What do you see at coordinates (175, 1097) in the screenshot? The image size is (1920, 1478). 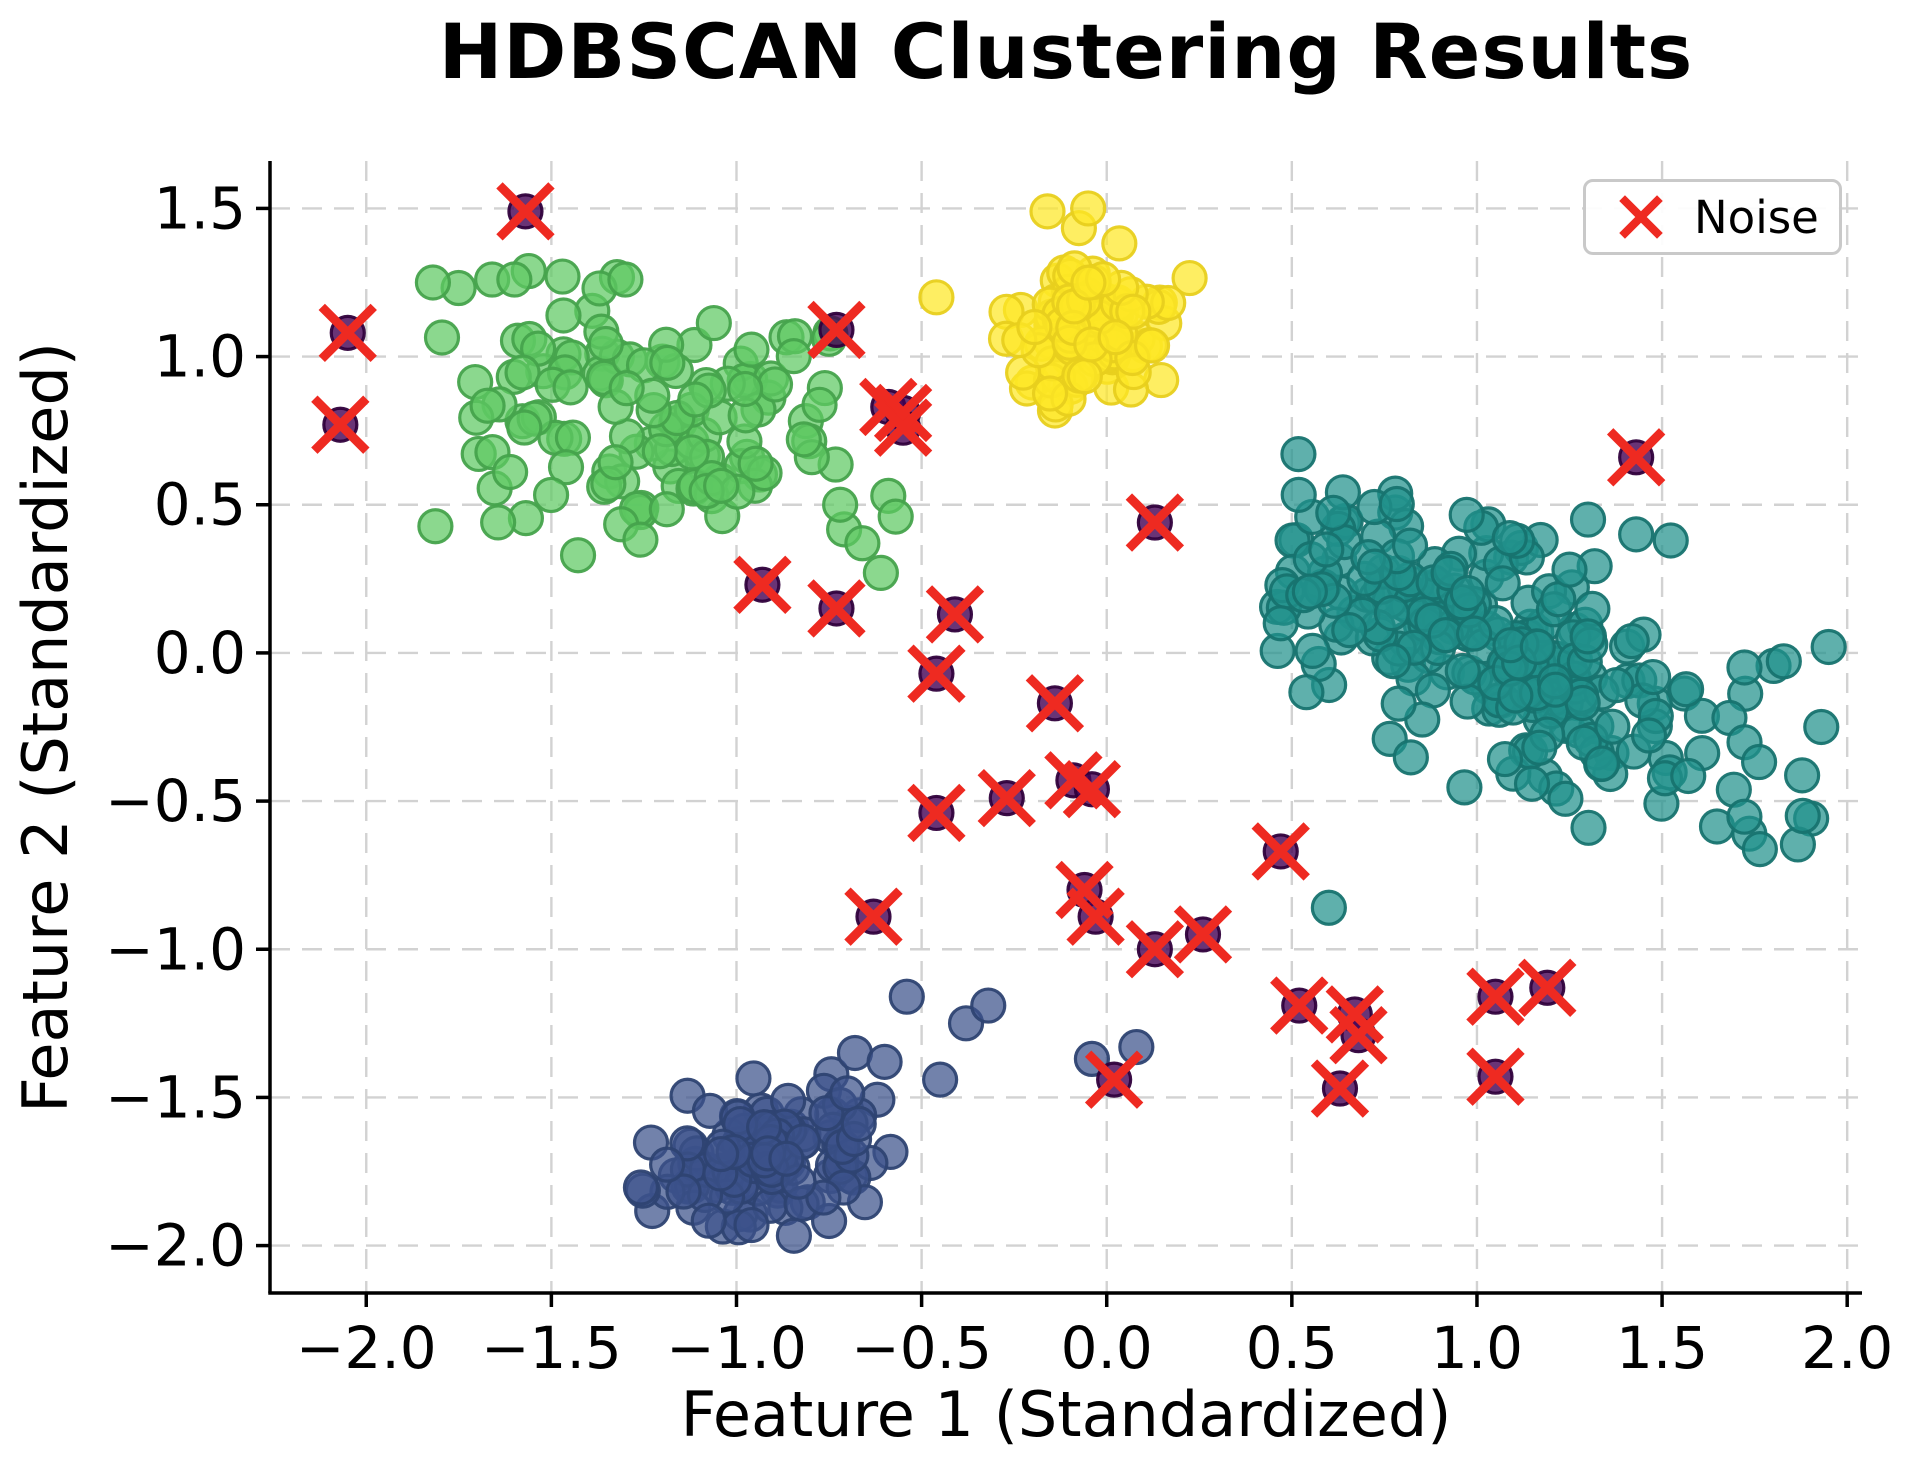 I see `y-tick-label: −1.5` at bounding box center [175, 1097].